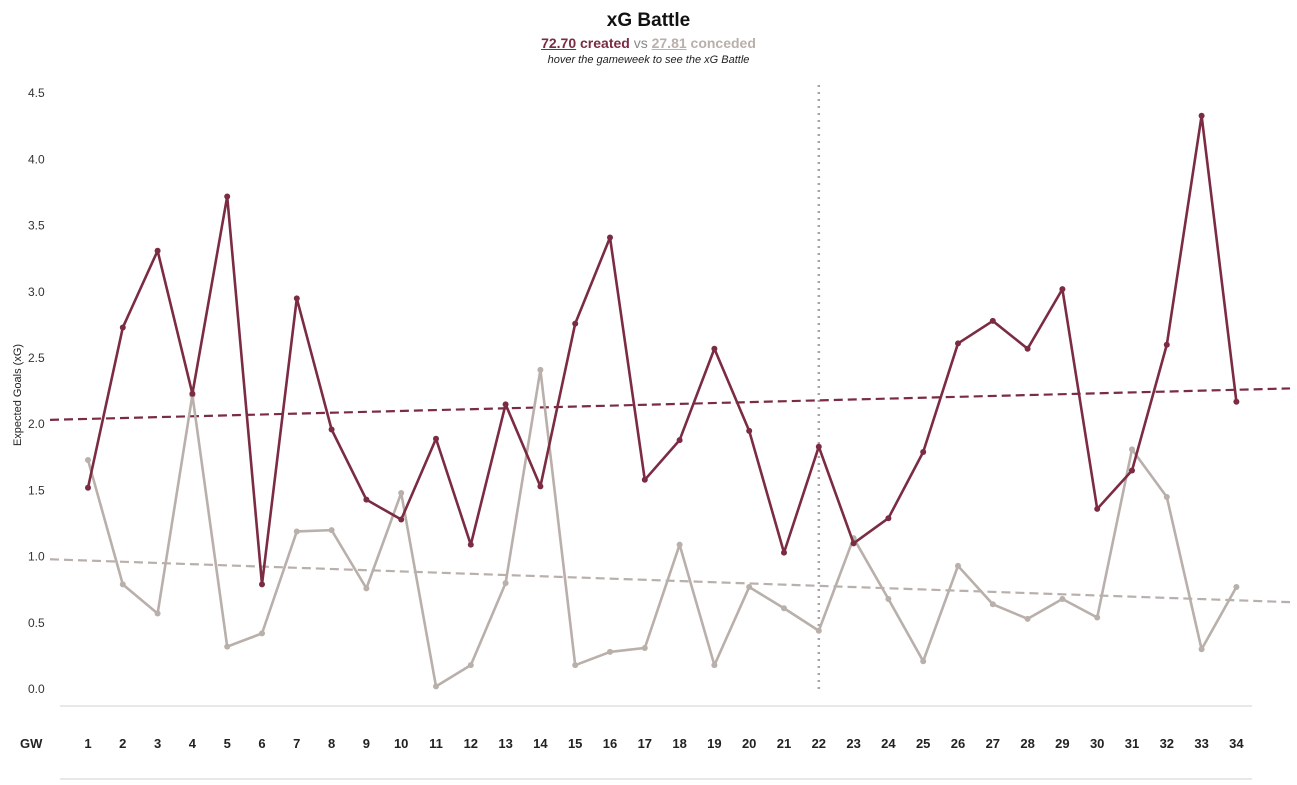  Describe the element at coordinates (819, 743) in the screenshot. I see `gameweek-label: 22` at that location.